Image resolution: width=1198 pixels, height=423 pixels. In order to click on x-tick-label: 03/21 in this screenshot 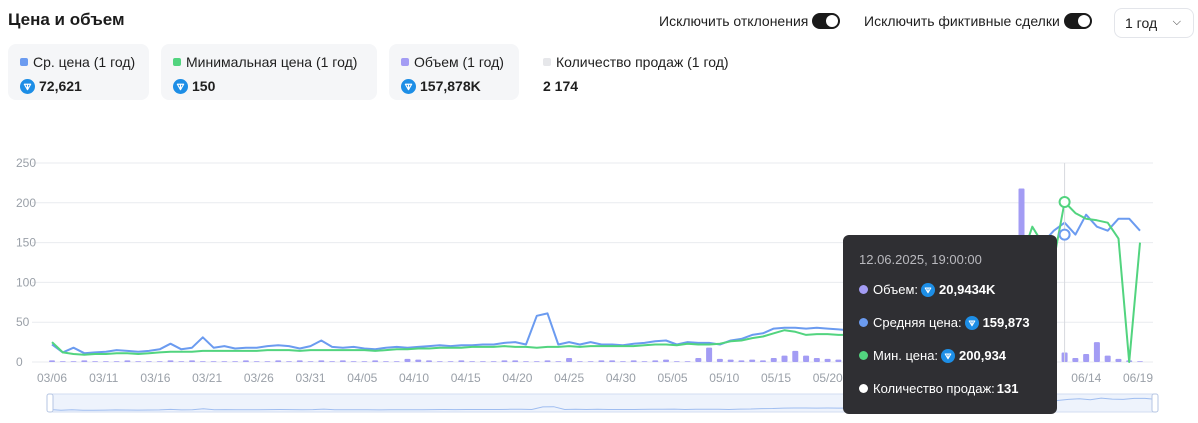, I will do `click(207, 378)`.